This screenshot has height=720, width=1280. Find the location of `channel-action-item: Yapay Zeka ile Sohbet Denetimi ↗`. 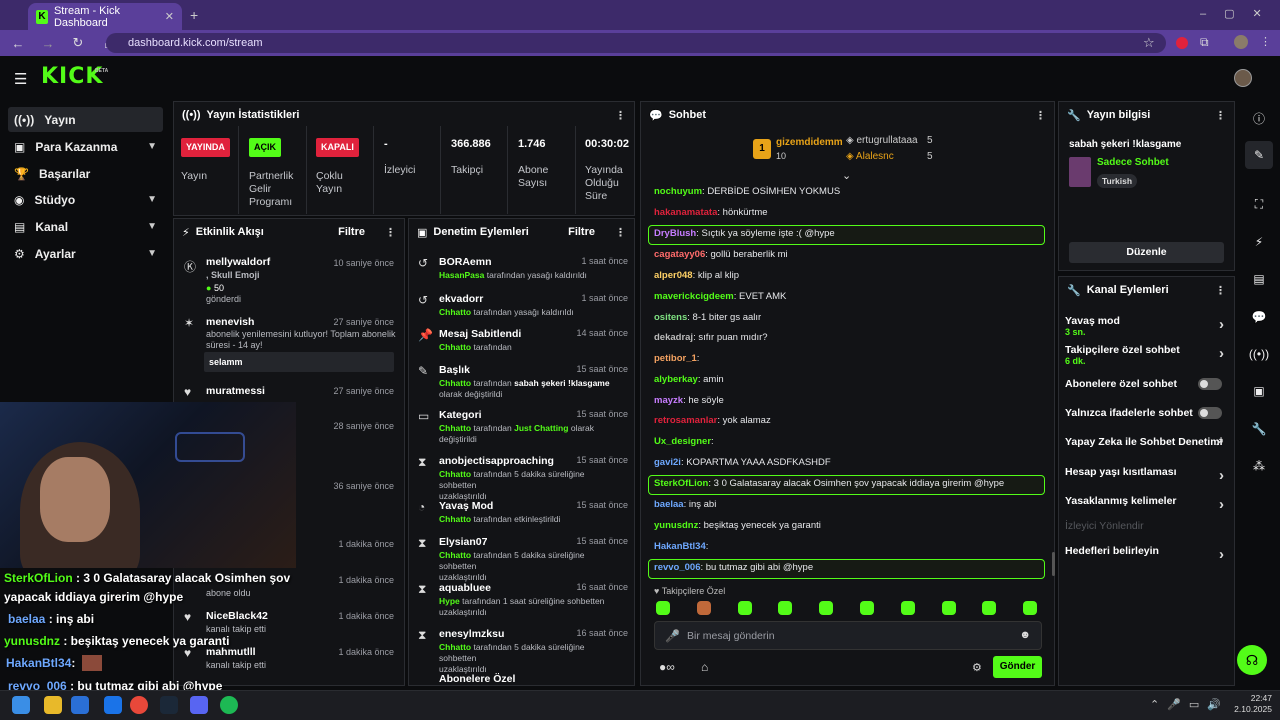

channel-action-item: Yapay Zeka ile Sohbet Denetimi ↗ is located at coordinates (1147, 446).